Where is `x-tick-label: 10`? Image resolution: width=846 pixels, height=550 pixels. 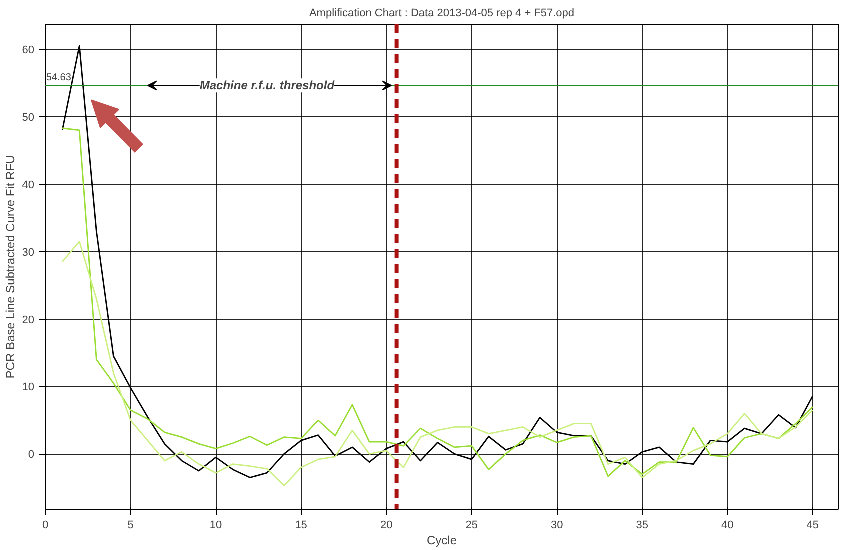 x-tick-label: 10 is located at coordinates (216, 526).